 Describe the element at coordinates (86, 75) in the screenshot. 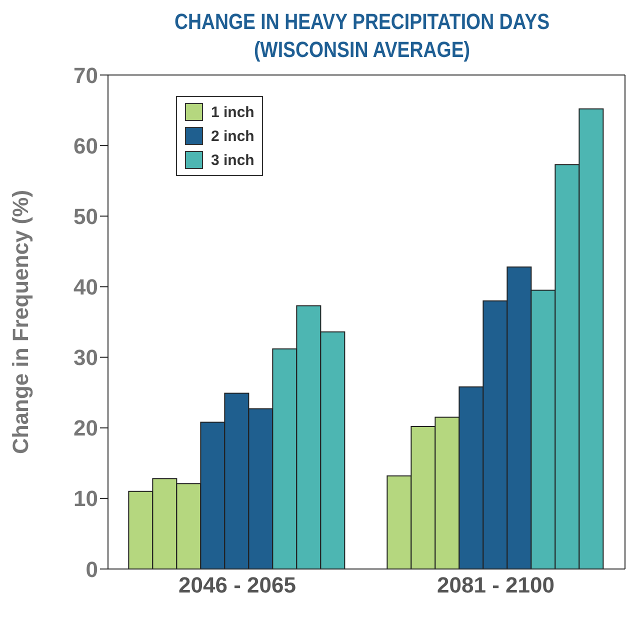

I see `y-tick-label: 70` at that location.